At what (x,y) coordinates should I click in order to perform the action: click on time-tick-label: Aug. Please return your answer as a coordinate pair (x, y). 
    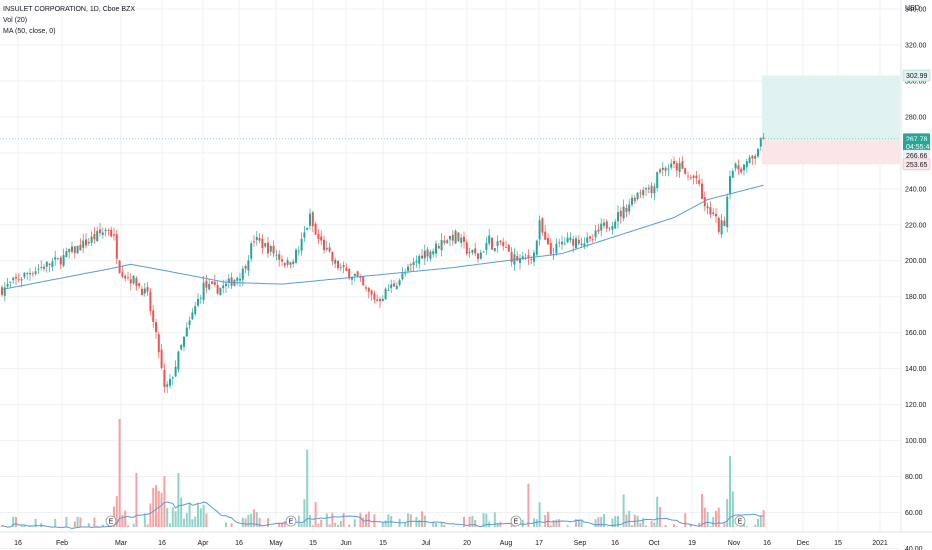
    Looking at the image, I should click on (506, 543).